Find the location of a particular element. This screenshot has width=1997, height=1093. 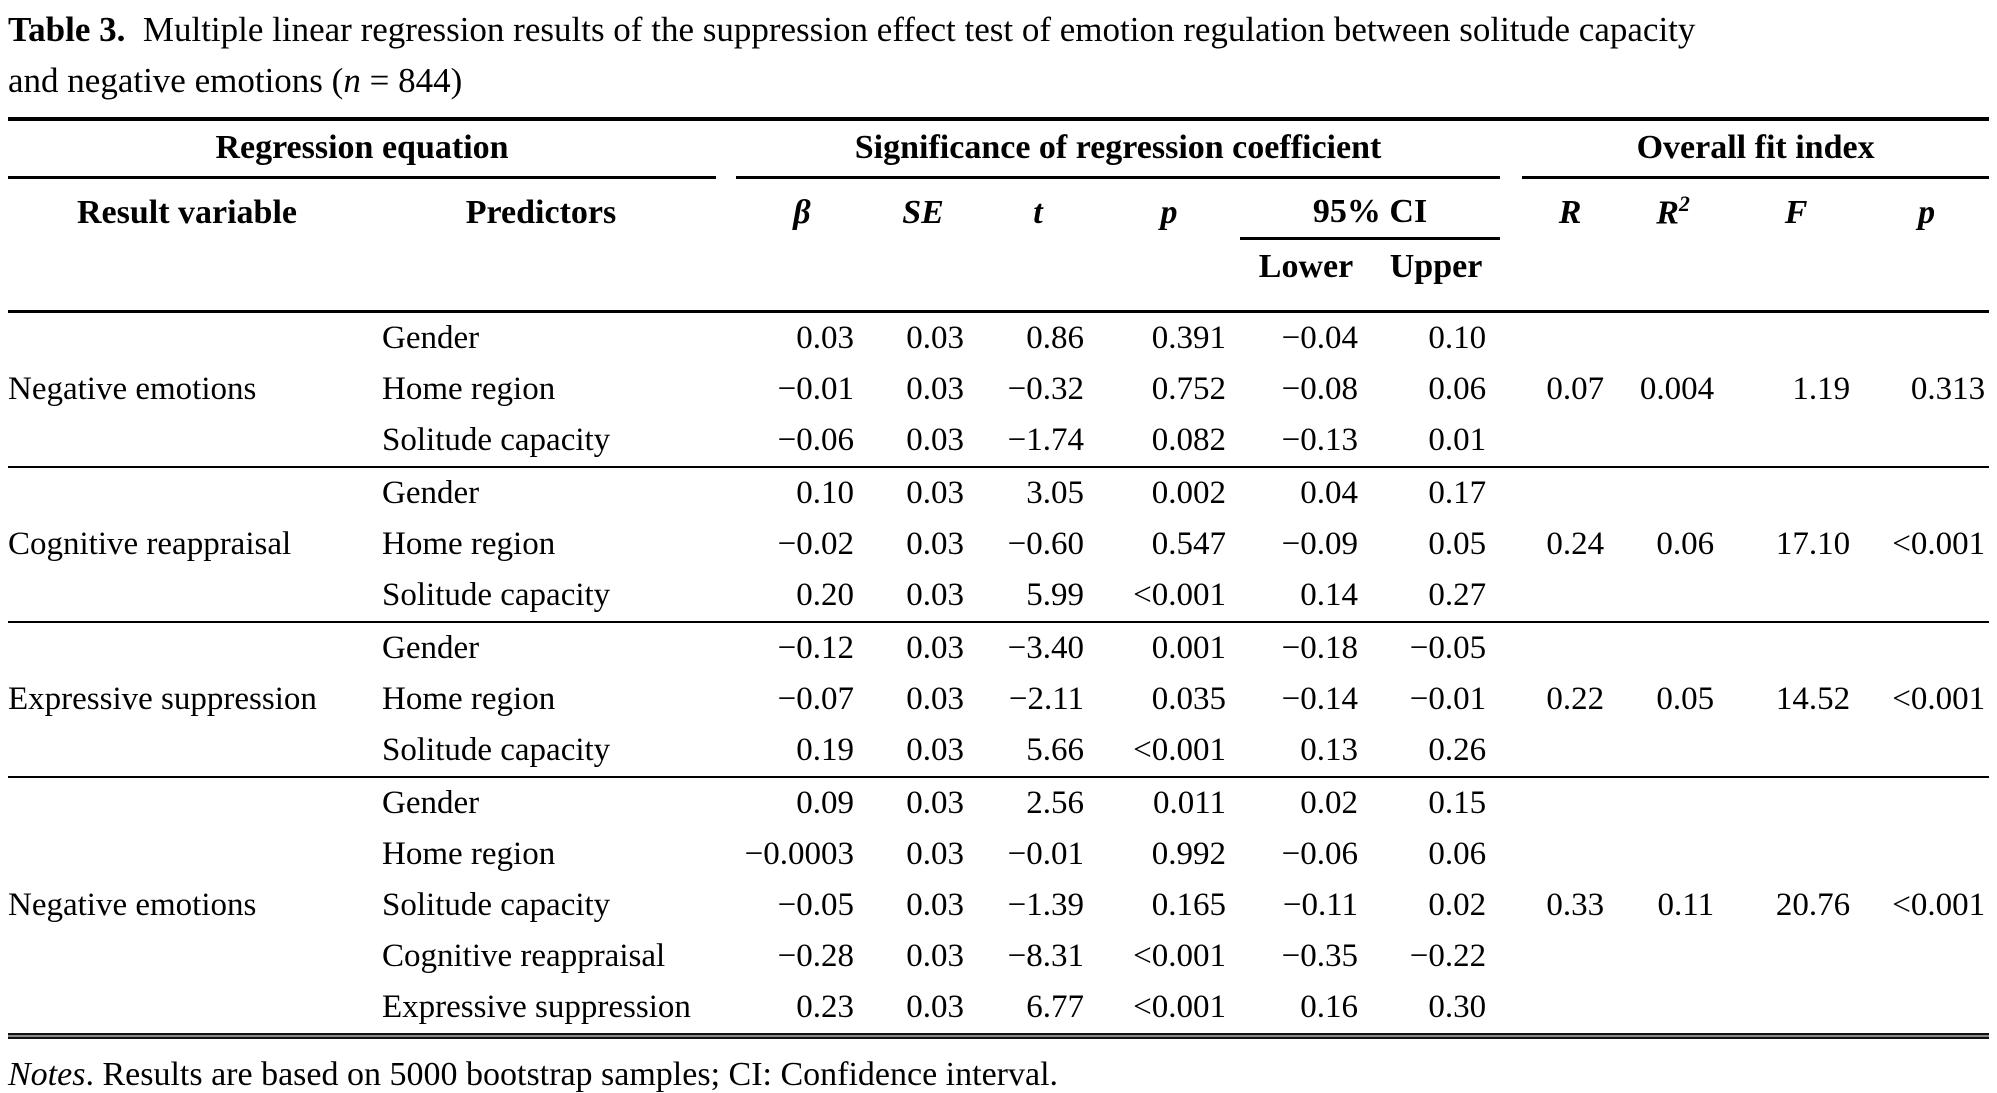

cell-fit-r2: 0.11 is located at coordinates (1673, 904).